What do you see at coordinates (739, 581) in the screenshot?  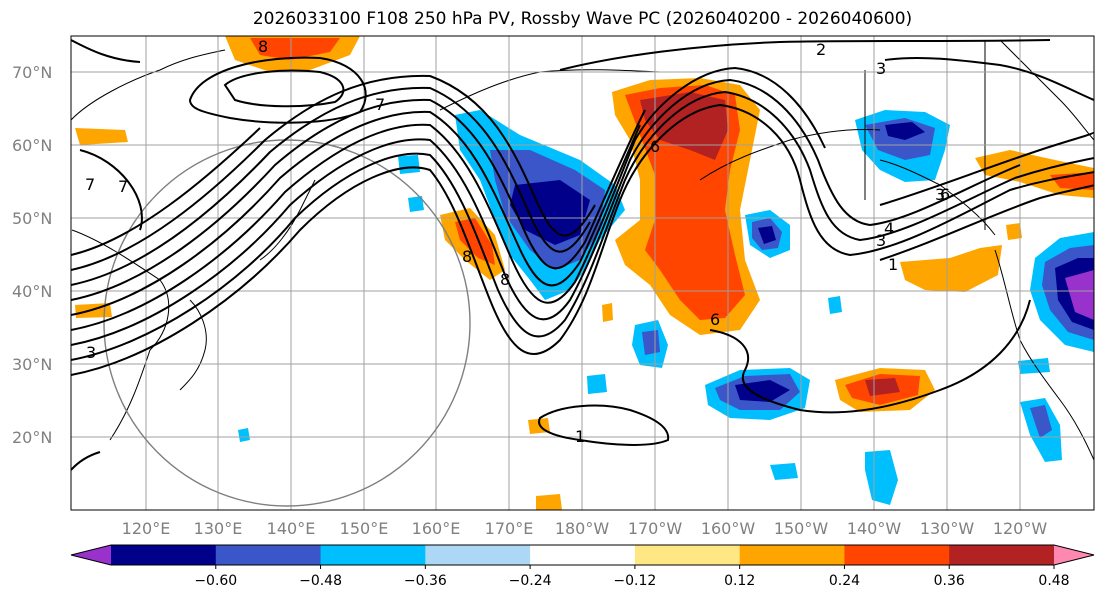 I see `colorbar-tick-label: 0.12` at bounding box center [739, 581].